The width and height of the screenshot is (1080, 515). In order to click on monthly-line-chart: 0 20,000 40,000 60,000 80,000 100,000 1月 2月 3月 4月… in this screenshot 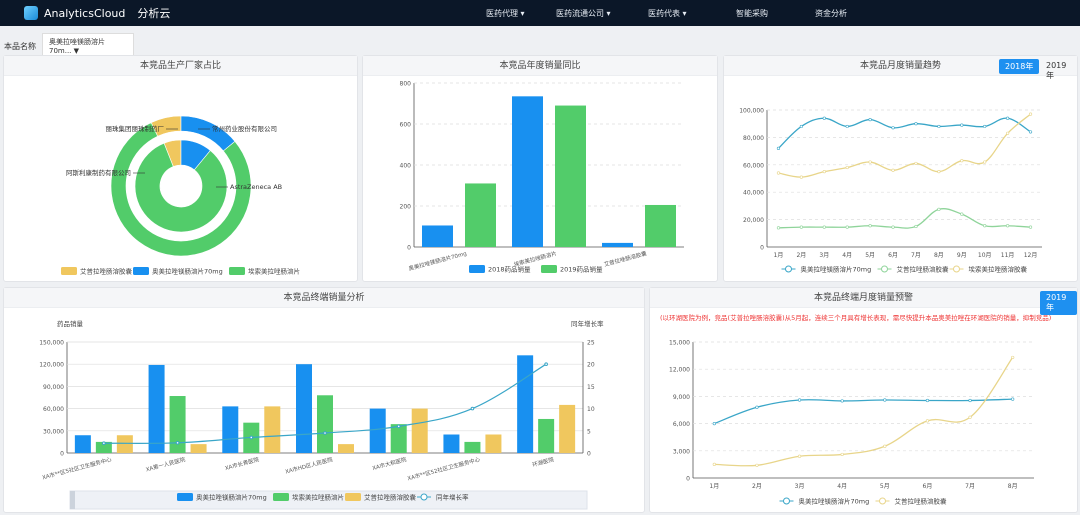, I will do `click(890, 191)`.